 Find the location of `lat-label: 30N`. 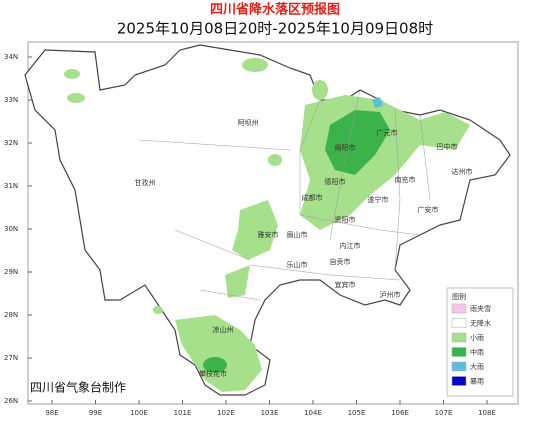

lat-label: 30N is located at coordinates (11, 229).